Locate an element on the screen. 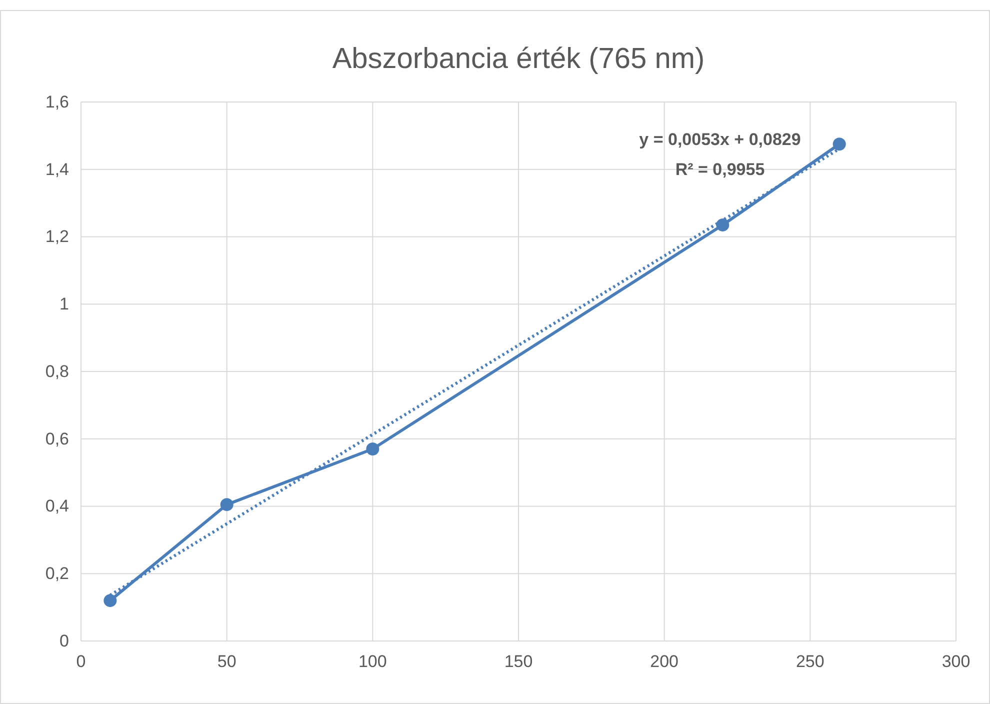 This screenshot has width=990, height=704. x-tick-label: 300 is located at coordinates (956, 662).